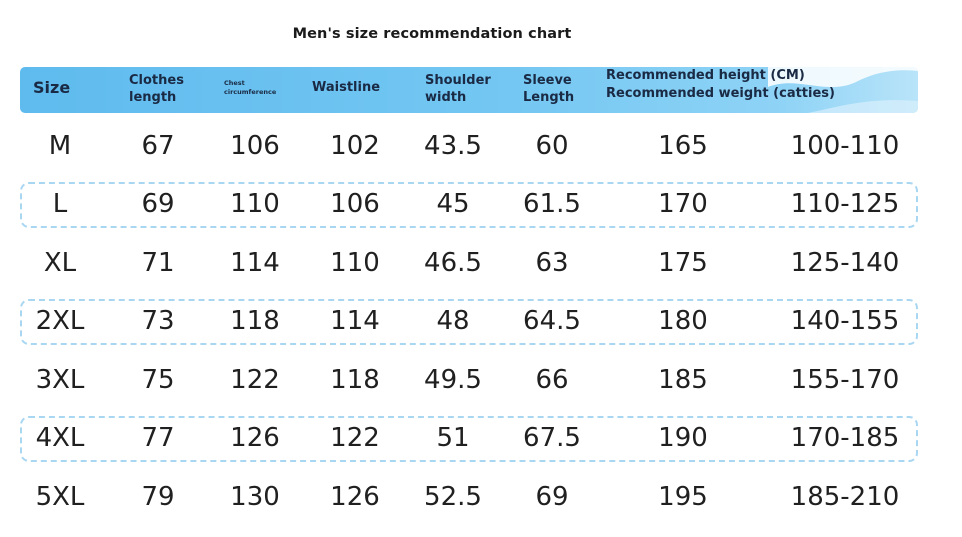  I want to click on cell-chest: 114, so click(255, 263).